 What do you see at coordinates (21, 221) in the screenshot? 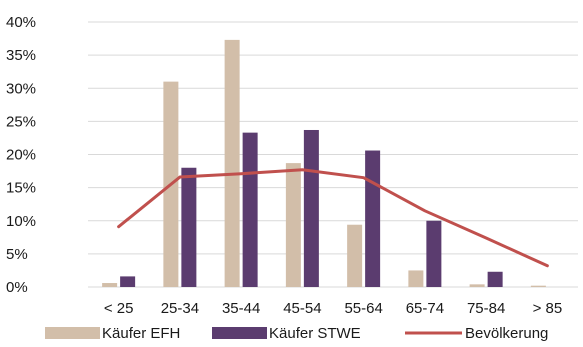
I see `y-tick-label: 10%` at bounding box center [21, 221].